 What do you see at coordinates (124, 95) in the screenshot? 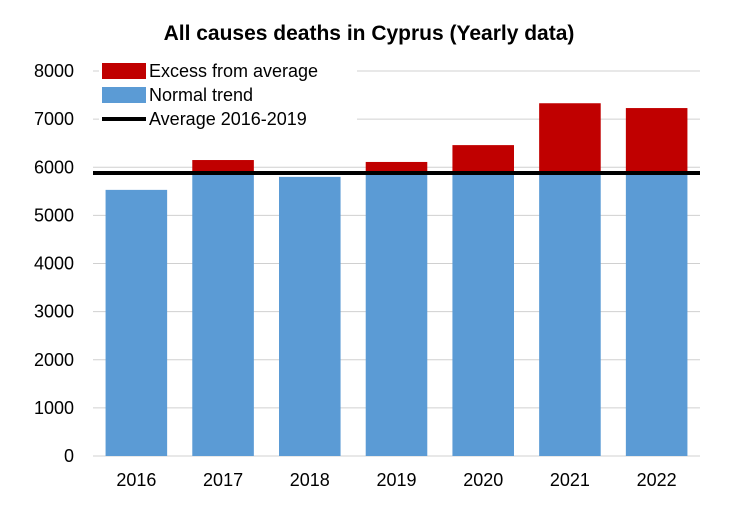
I see `legend-swatch-normal` at bounding box center [124, 95].